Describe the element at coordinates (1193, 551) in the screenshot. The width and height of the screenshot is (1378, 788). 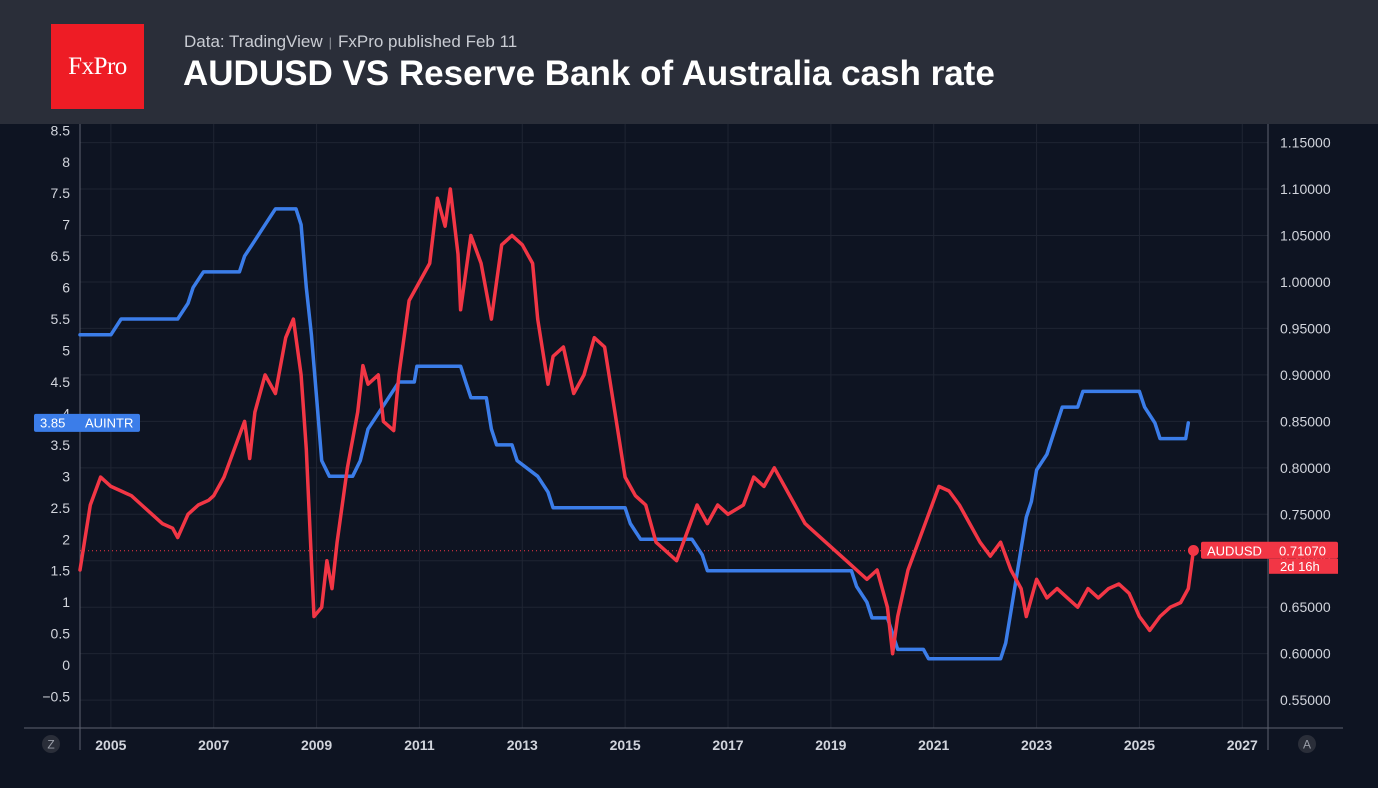
I see `audusd-last-point-marker` at that location.